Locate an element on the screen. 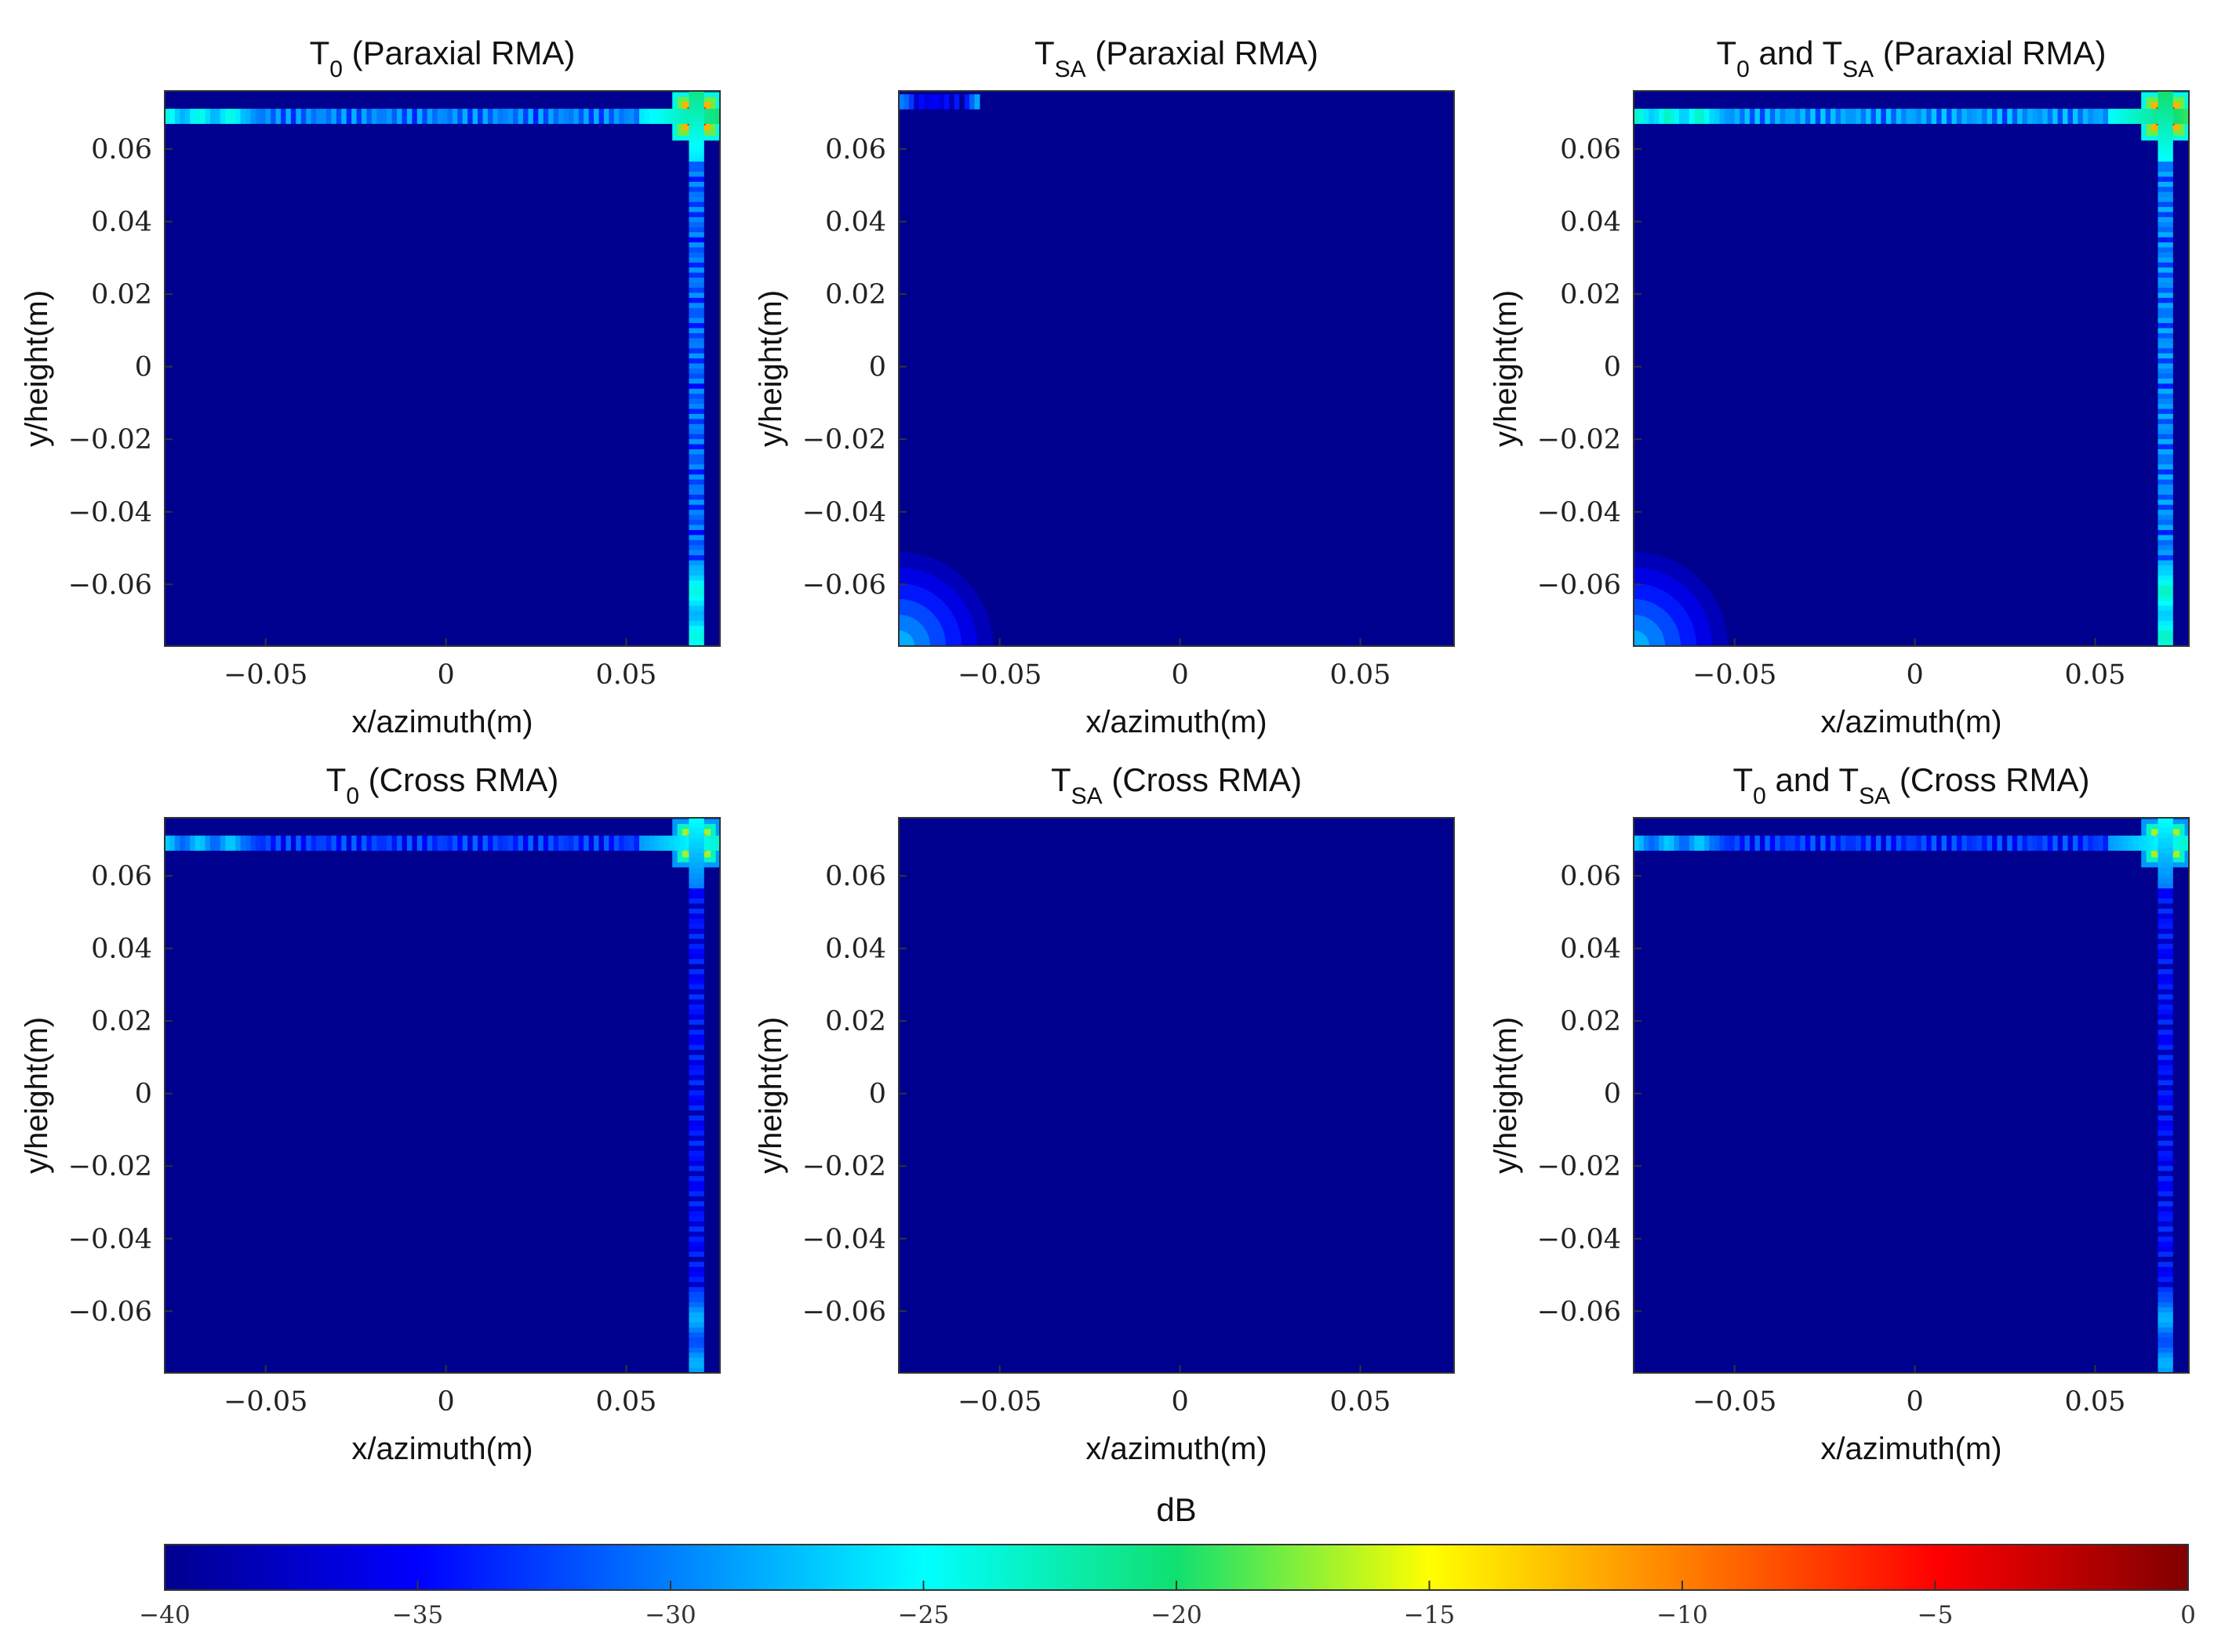 This screenshot has width=2214, height=1652. y-tick-label: 0.04 is located at coordinates (1591, 222).